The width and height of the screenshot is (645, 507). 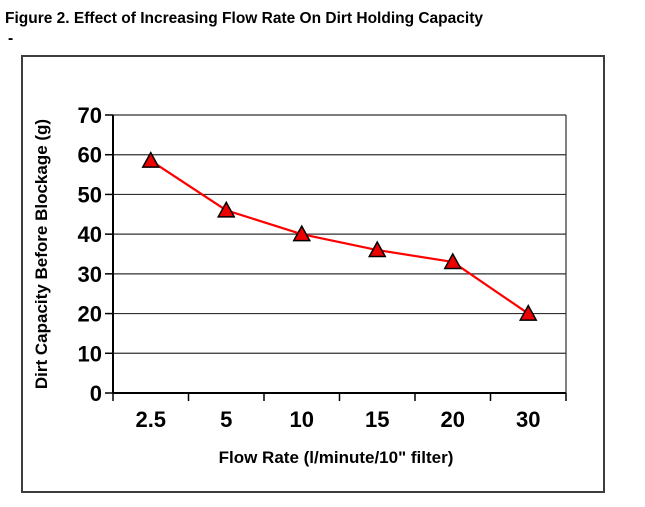 I want to click on y-tick-label: 10, so click(x=90, y=353).